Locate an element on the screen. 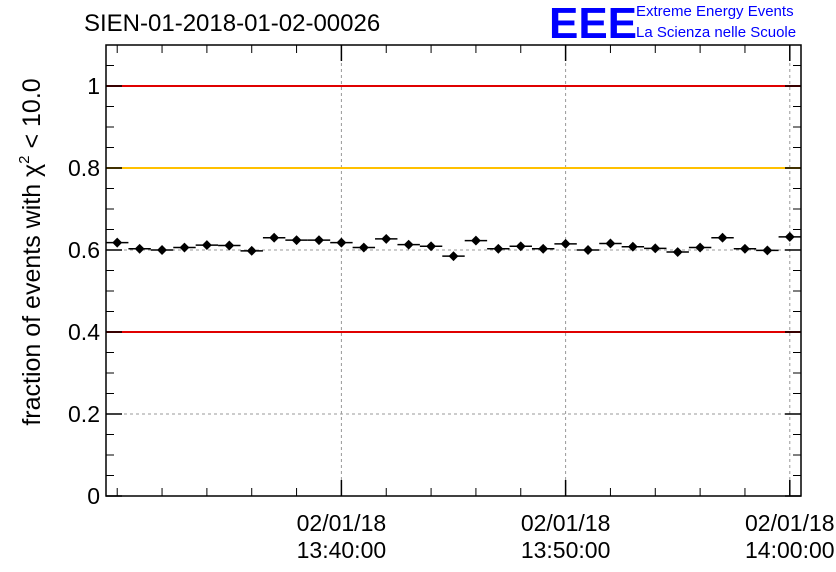 This screenshot has width=836, height=572. data-points is located at coordinates (453, 246).